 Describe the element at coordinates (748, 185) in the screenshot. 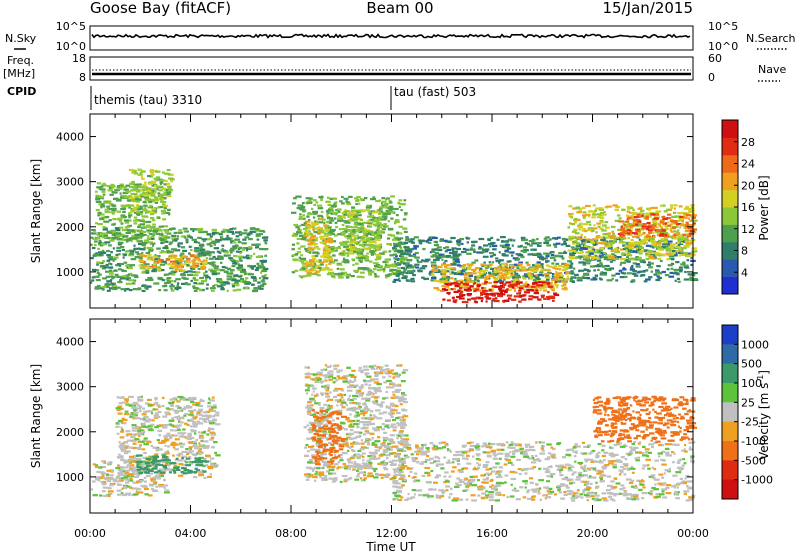

I see `colorbar-tick-label: 20` at that location.